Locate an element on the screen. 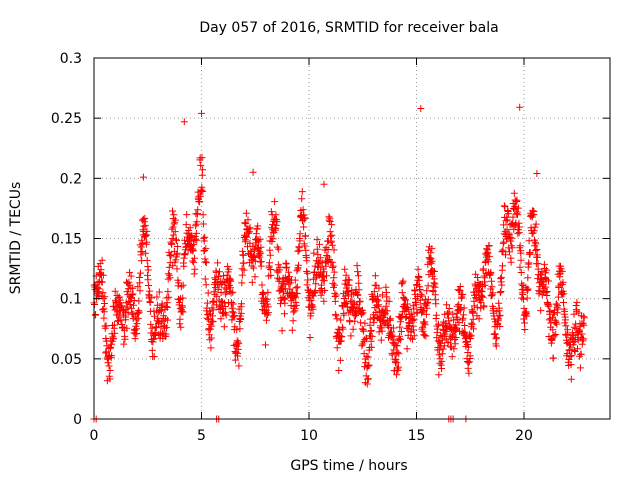 This screenshot has height=480, width=640. x-tick-label: 0 is located at coordinates (94, 436).